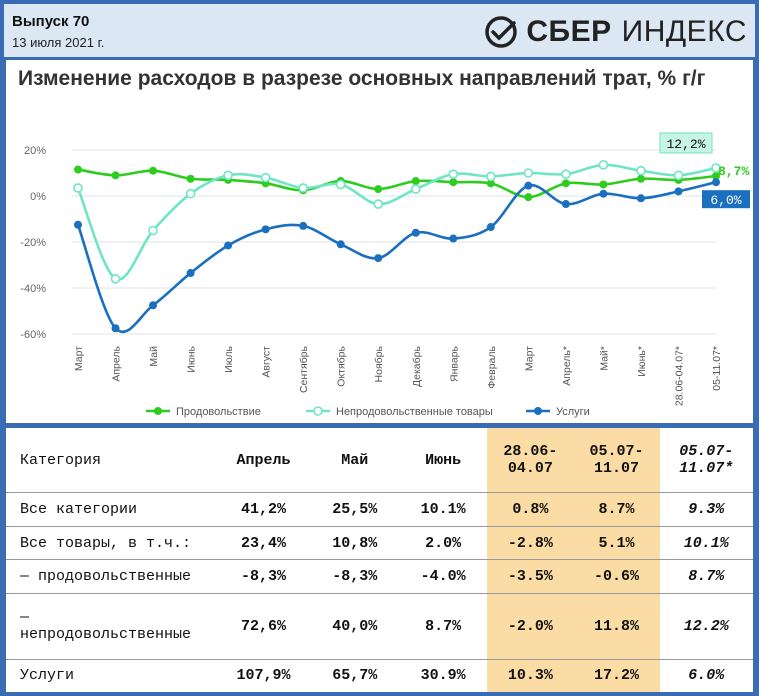 The image size is (759, 696). I want to click on table-cell: -2.8%, so click(530, 542).